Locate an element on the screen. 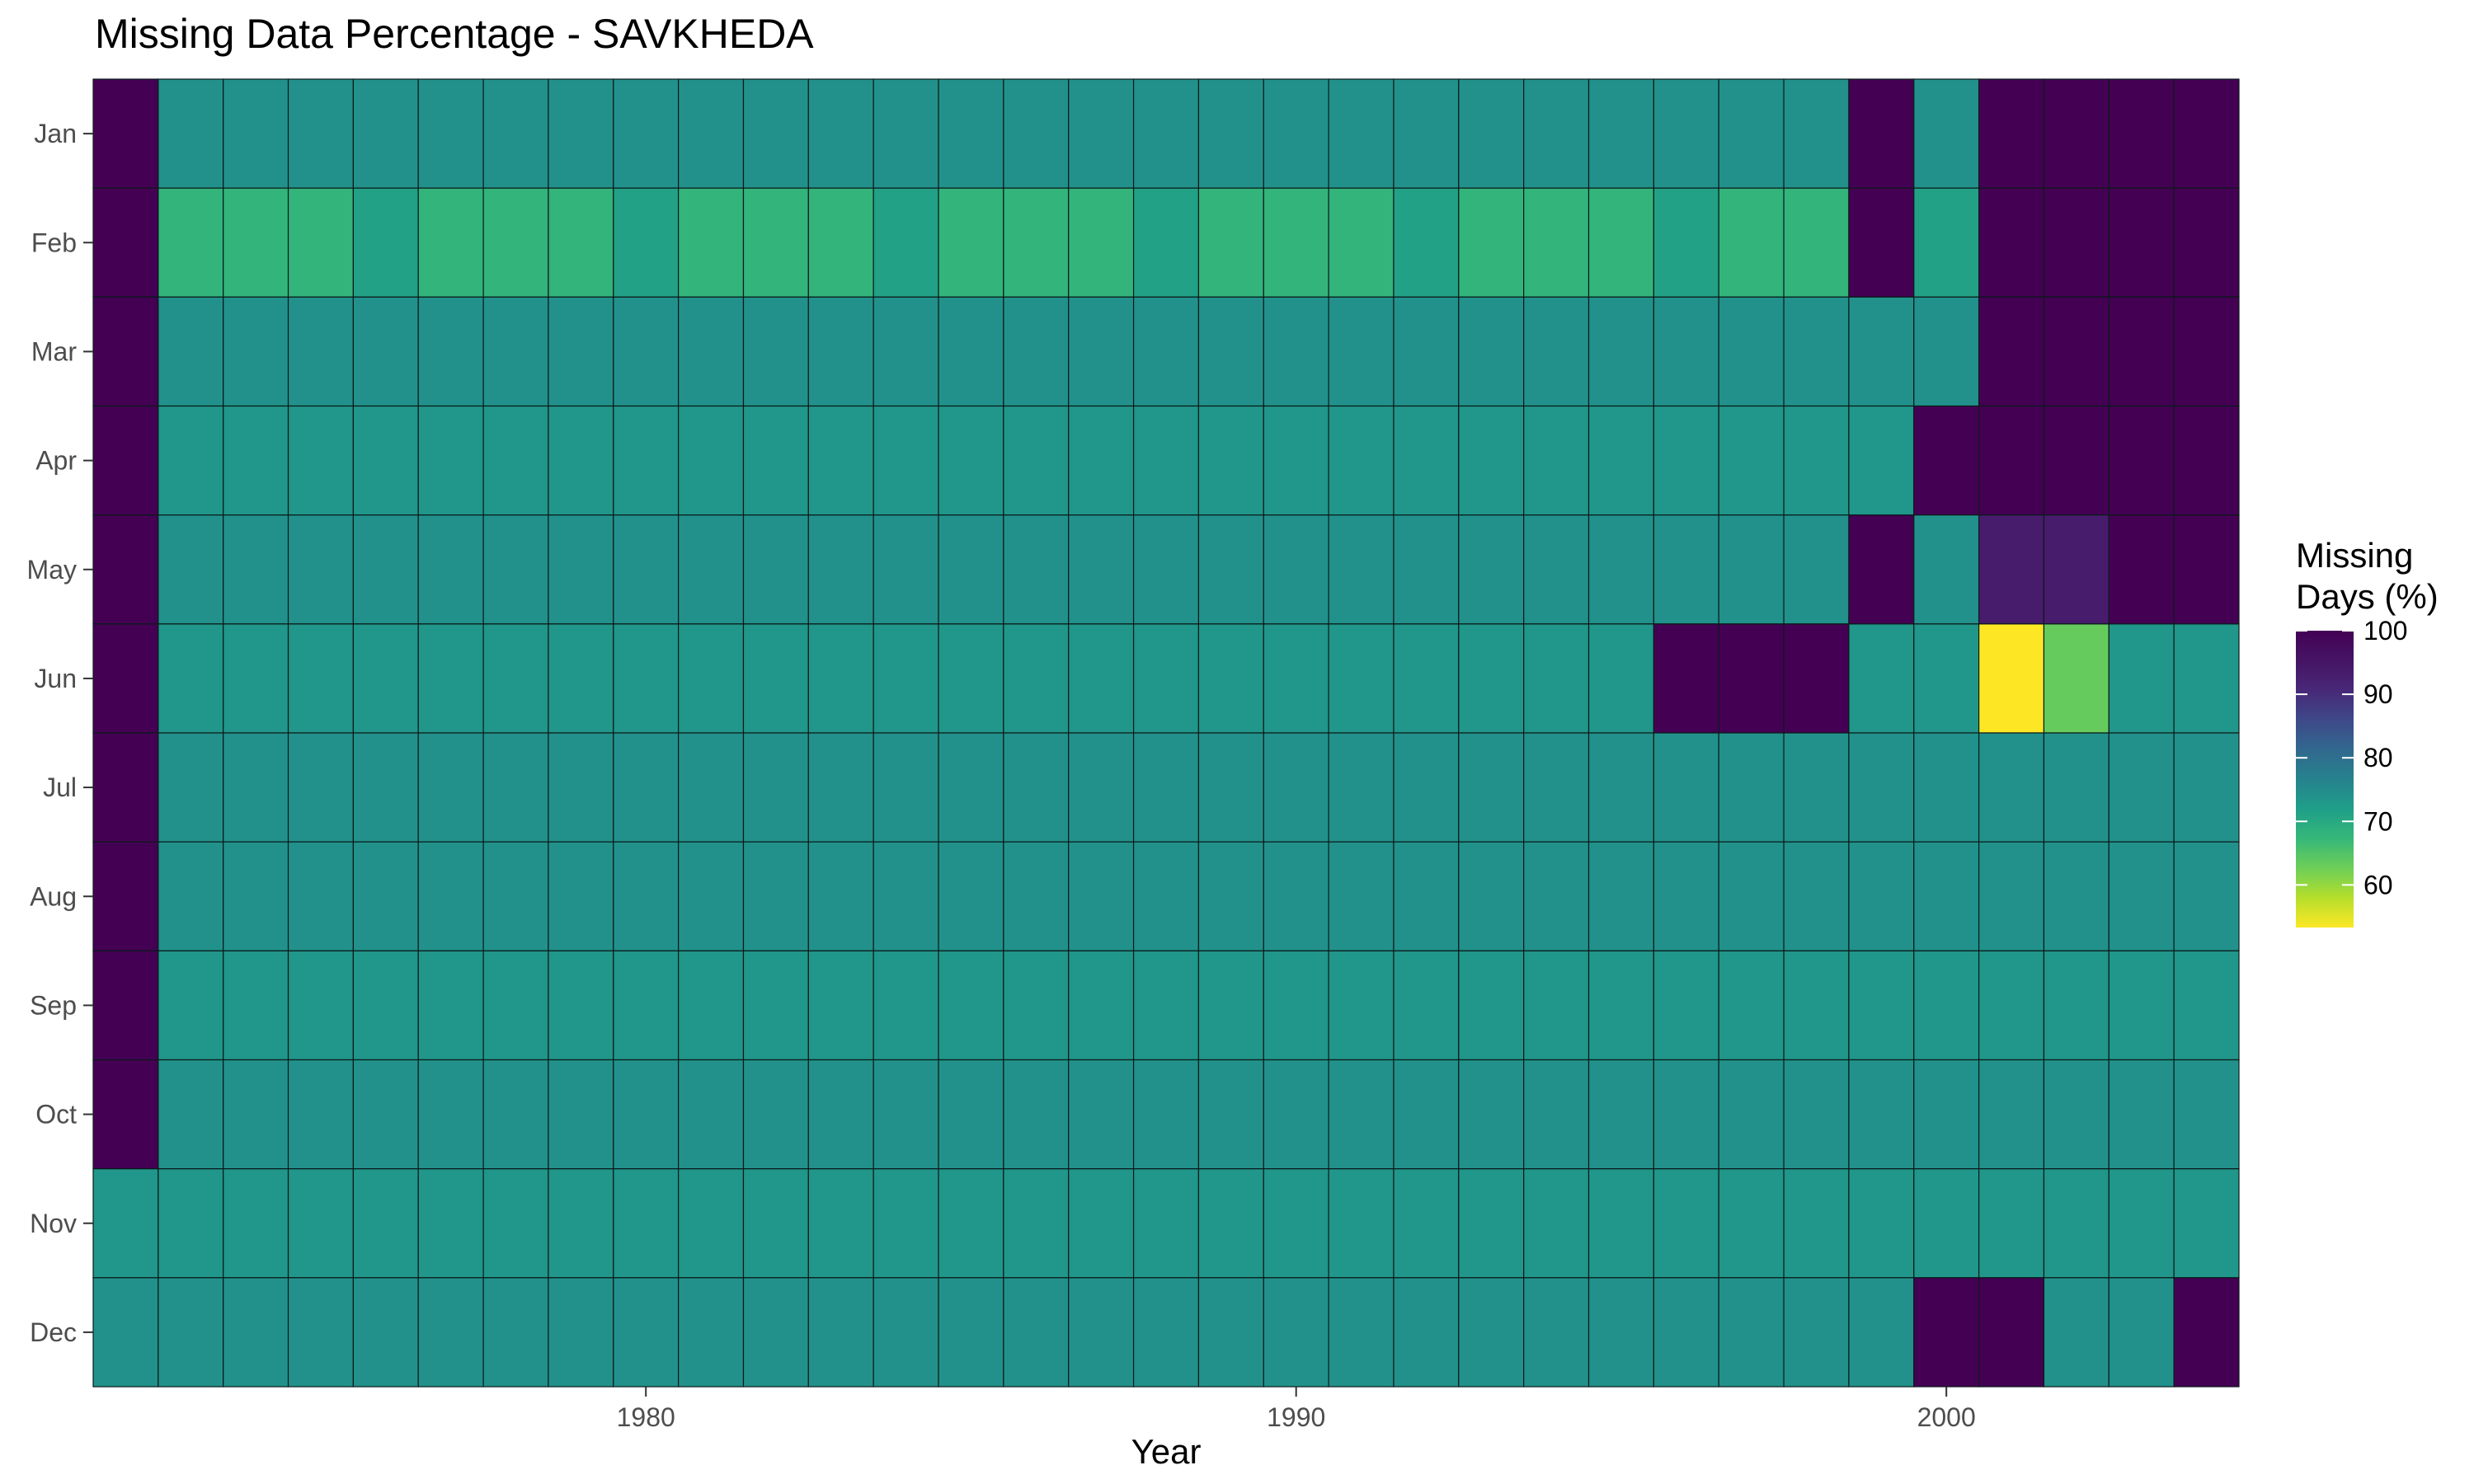  heatmap-cell-sep-1974 is located at coordinates (256, 1006).